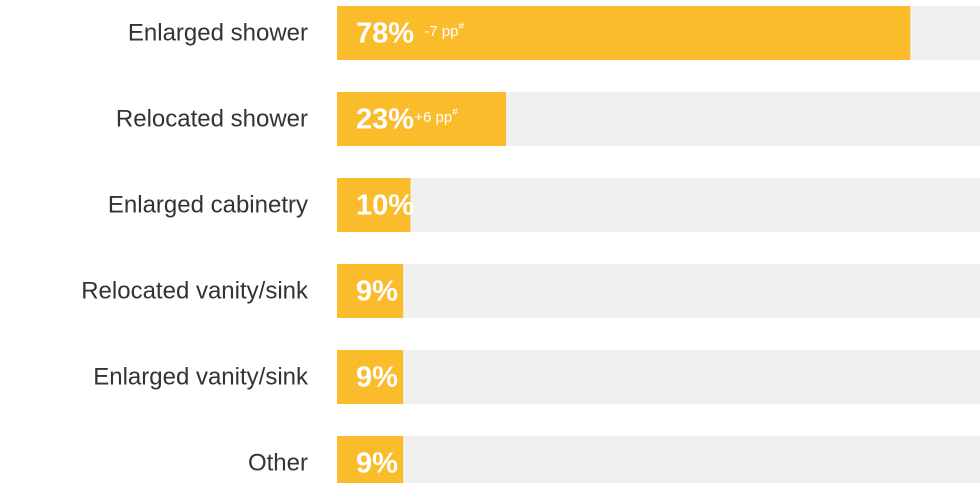  What do you see at coordinates (433, 117) in the screenshot?
I see `change-text: +6 pp` at bounding box center [433, 117].